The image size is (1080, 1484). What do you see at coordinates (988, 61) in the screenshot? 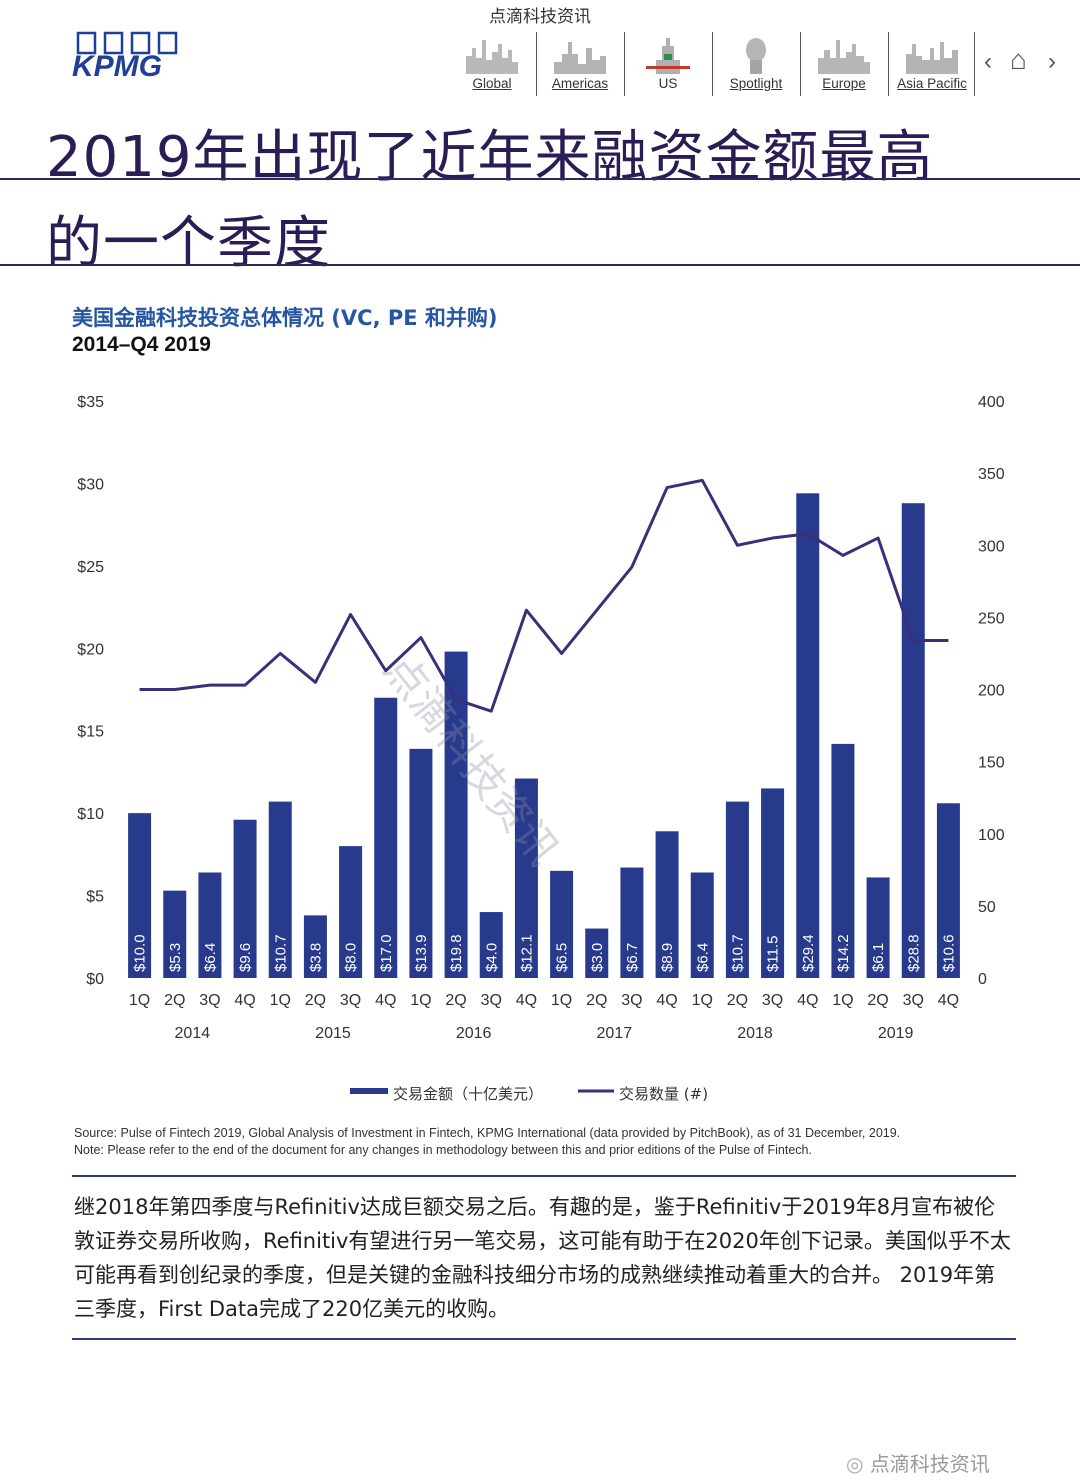
I see `prev-arrow-icon: ‹` at bounding box center [988, 61].